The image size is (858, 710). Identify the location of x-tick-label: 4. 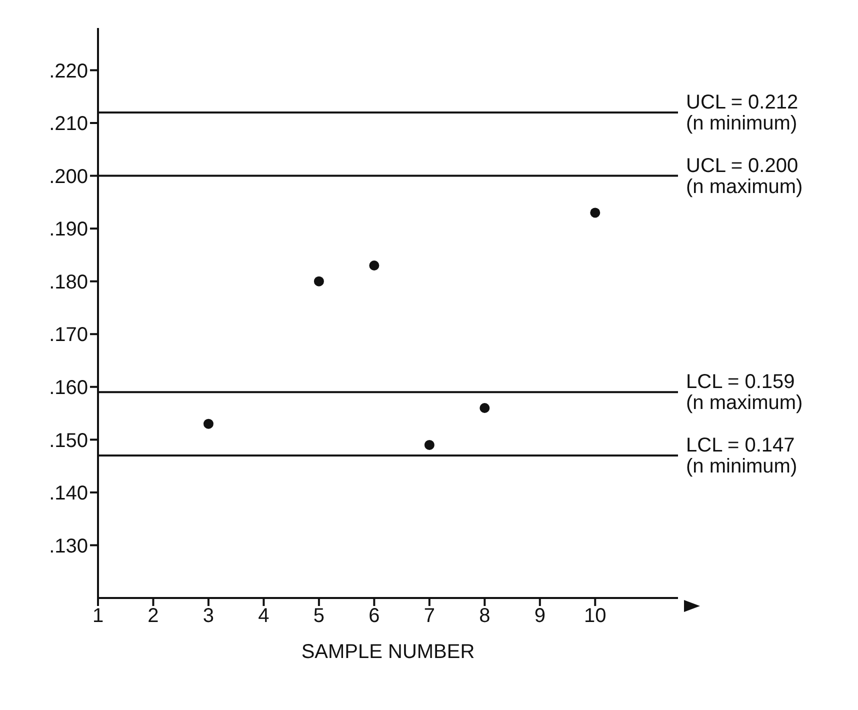
(264, 616).